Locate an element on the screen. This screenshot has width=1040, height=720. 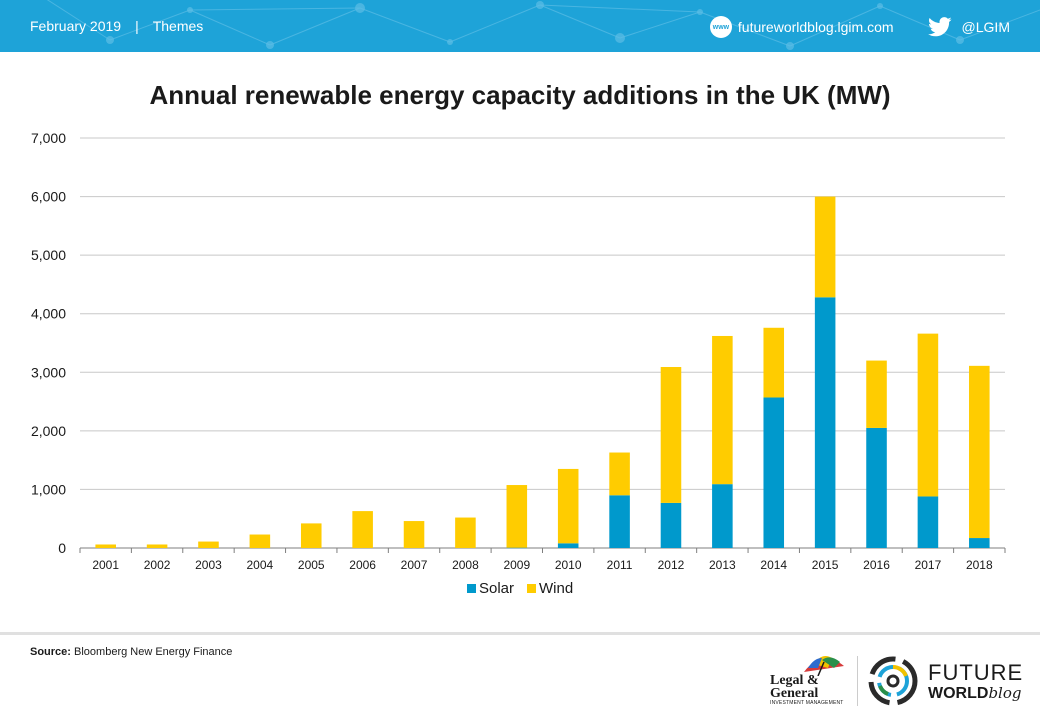
bar-wind-2002 is located at coordinates (157, 546).